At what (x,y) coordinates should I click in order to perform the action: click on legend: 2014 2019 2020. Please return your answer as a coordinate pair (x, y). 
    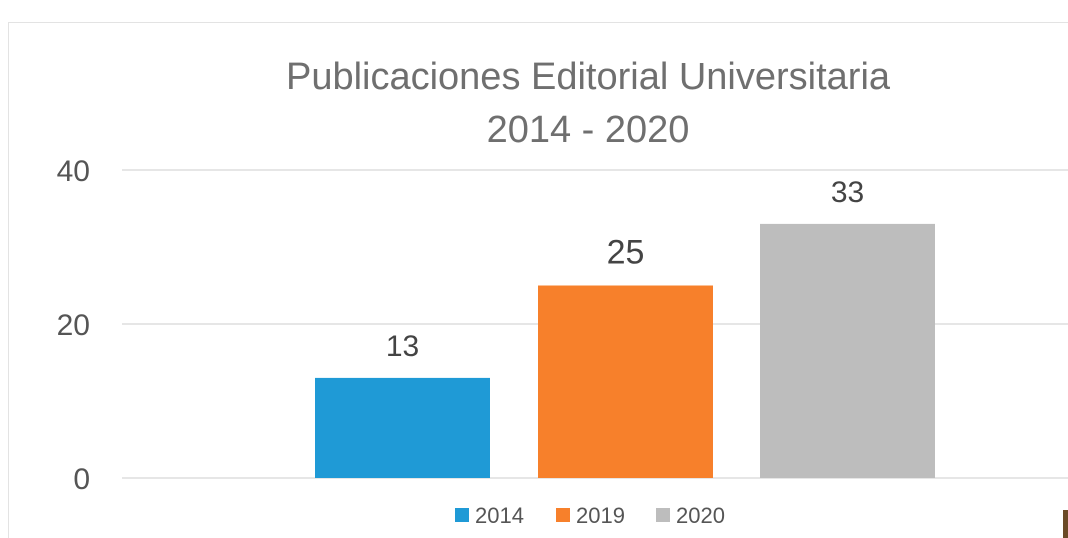
    Looking at the image, I should click on (590, 515).